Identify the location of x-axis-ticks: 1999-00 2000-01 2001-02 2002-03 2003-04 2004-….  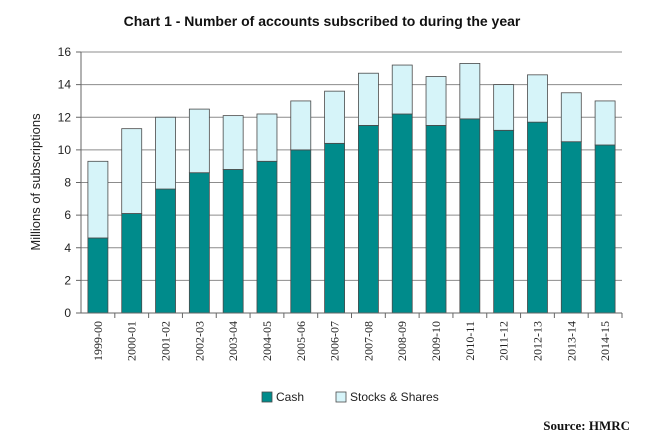
(357, 337).